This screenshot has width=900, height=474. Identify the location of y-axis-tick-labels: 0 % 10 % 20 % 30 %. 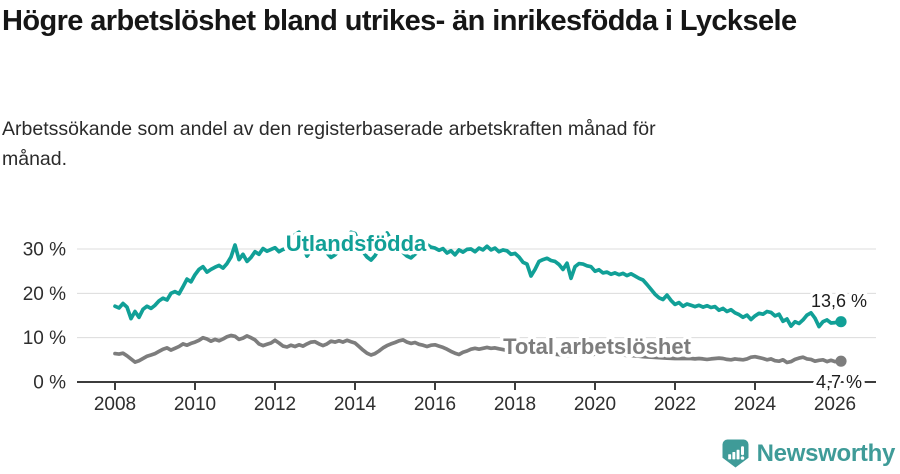
(44, 317).